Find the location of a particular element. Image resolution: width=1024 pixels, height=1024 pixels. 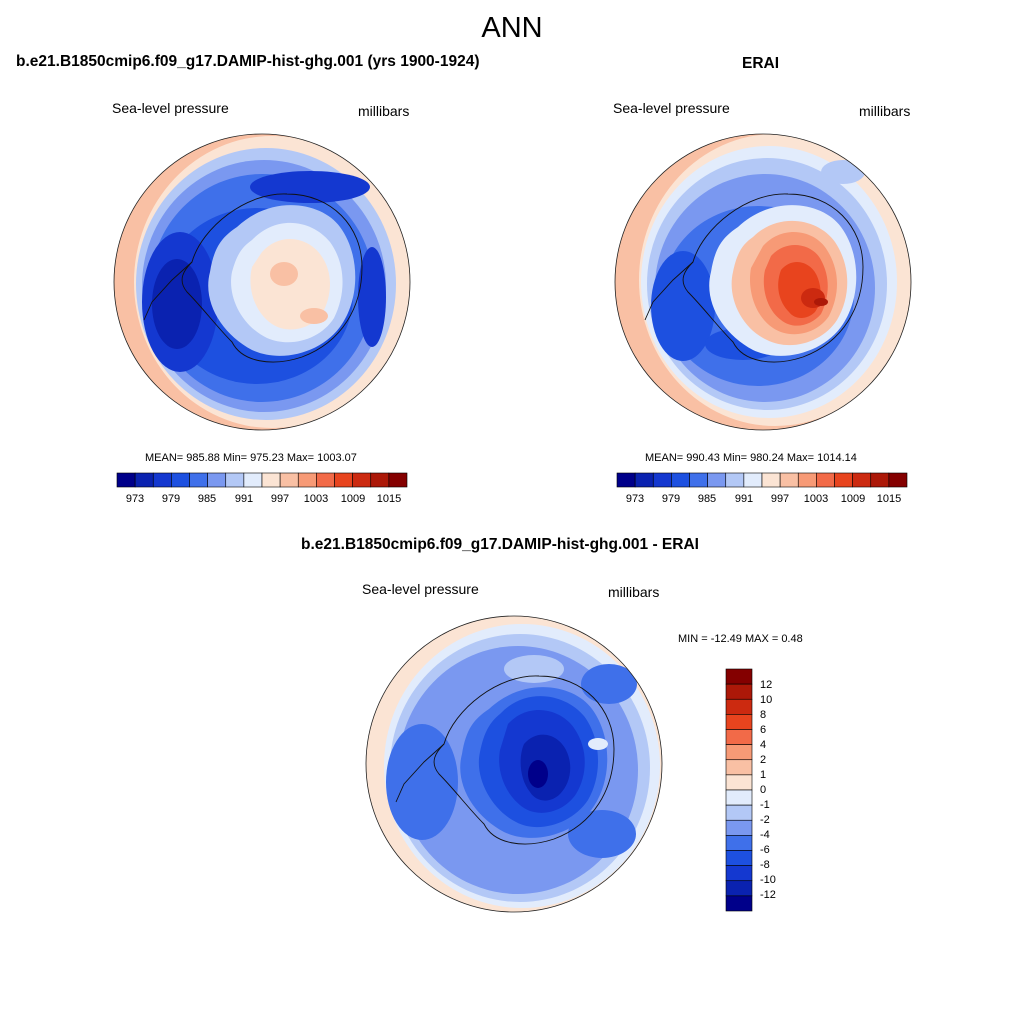

colorbar-tick: -10 is located at coordinates (768, 880).